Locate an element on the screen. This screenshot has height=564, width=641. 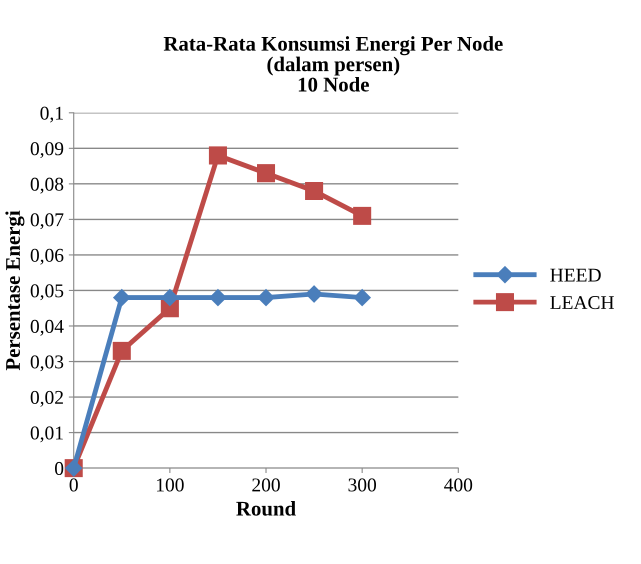
x-tick-label: 400 is located at coordinates (458, 485).